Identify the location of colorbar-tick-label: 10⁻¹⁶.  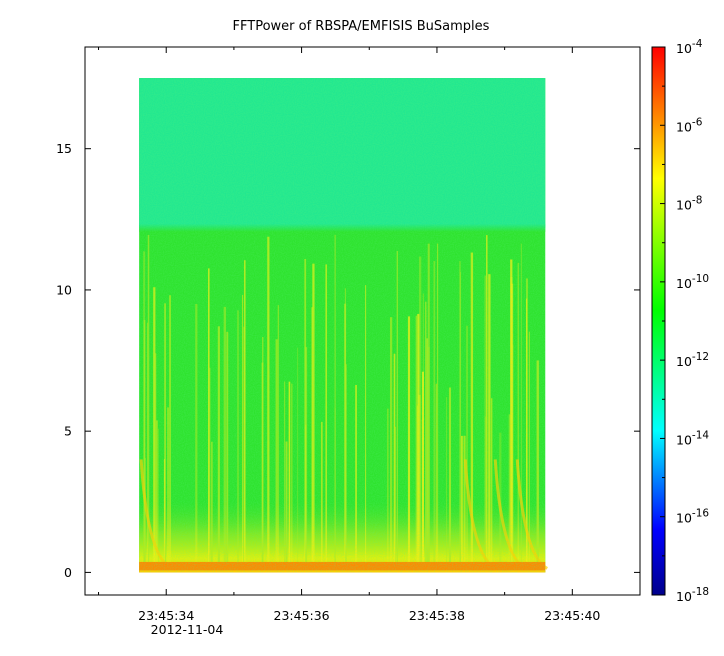
(692, 517).